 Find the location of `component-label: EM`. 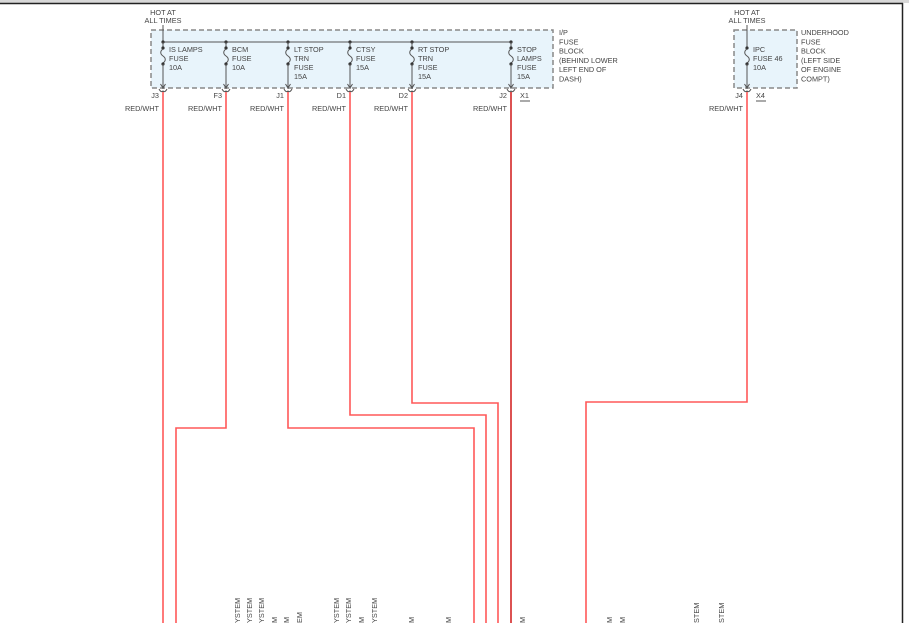

component-label: EM is located at coordinates (299, 617).